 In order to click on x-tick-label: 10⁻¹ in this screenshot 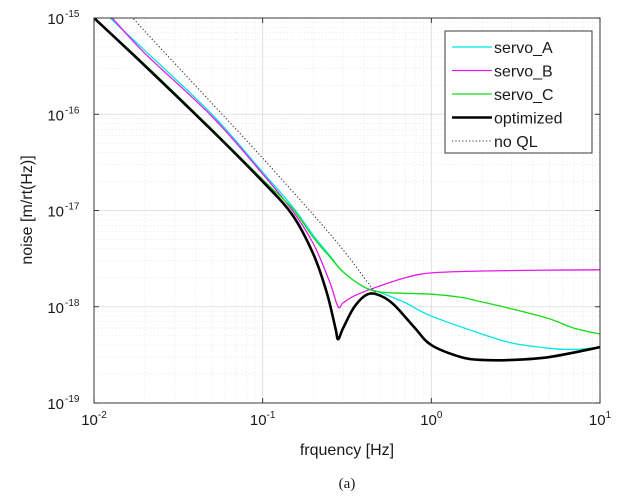, I will do `click(263, 419)`.